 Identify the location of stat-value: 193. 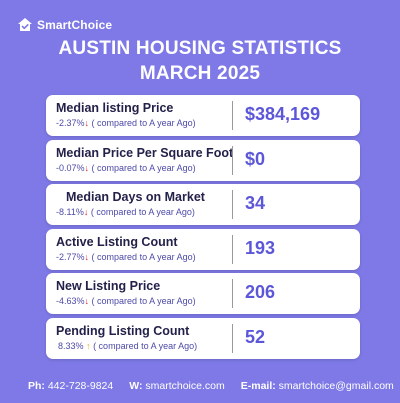
(260, 248).